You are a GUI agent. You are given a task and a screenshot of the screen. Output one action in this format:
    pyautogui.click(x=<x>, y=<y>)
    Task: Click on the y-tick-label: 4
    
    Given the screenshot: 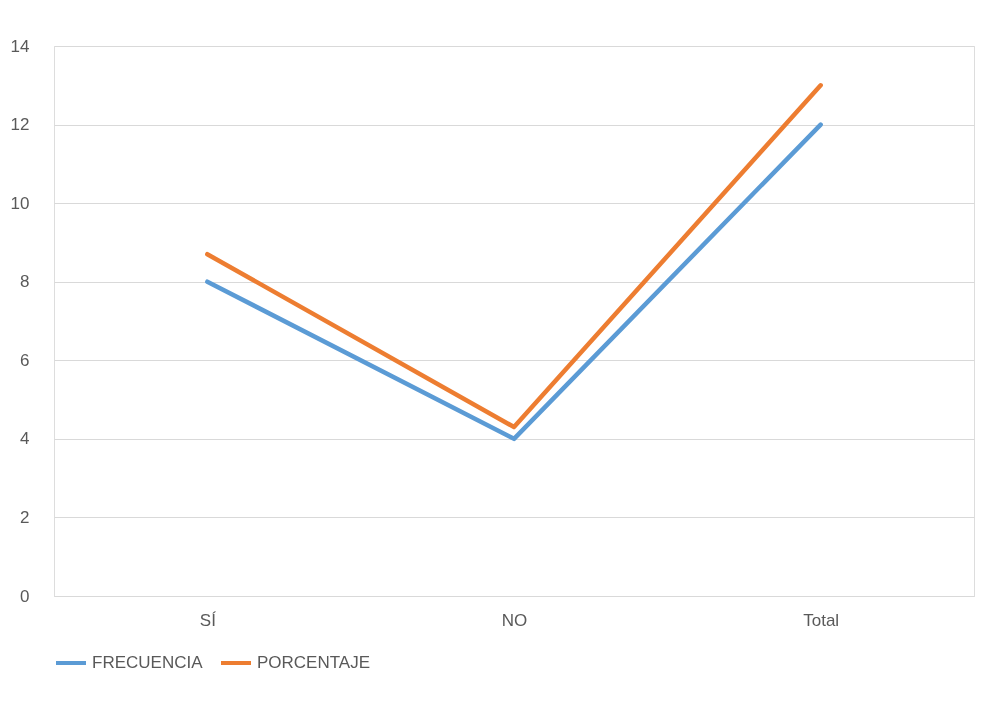 What is the action you would take?
    pyautogui.click(x=25, y=439)
    